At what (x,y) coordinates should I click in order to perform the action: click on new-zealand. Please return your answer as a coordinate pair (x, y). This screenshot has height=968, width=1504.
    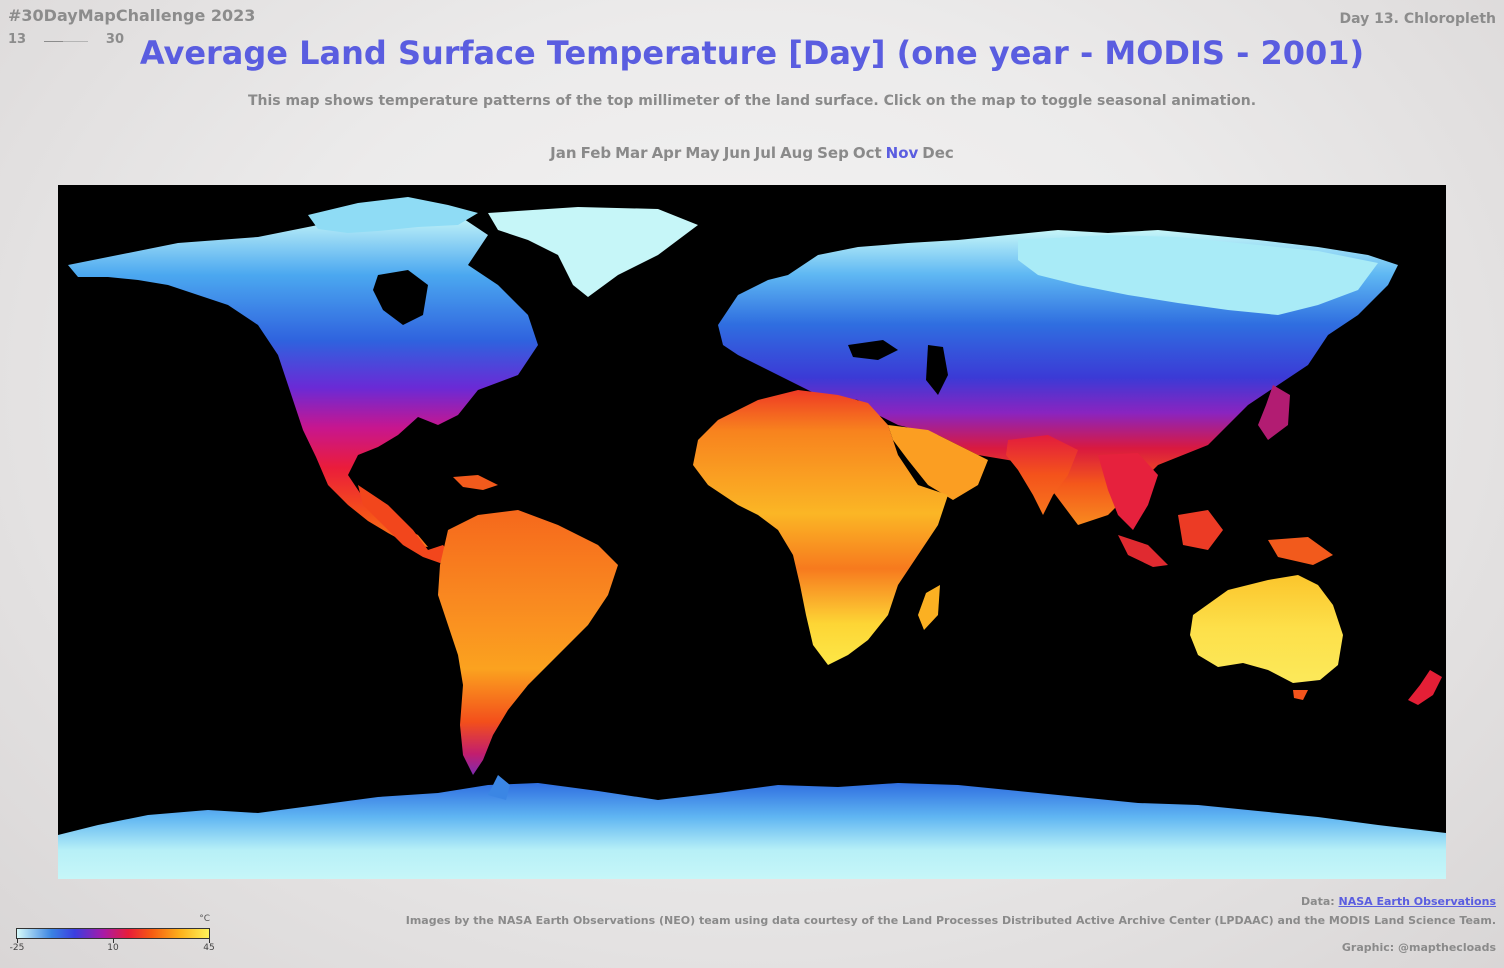
    Looking at the image, I should click on (1425, 687).